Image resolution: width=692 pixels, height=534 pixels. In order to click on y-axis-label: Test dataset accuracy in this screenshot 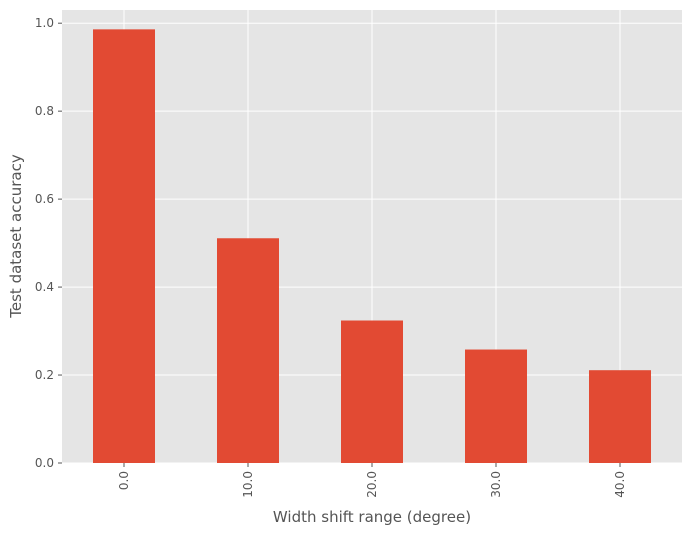, I will do `click(16, 236)`.